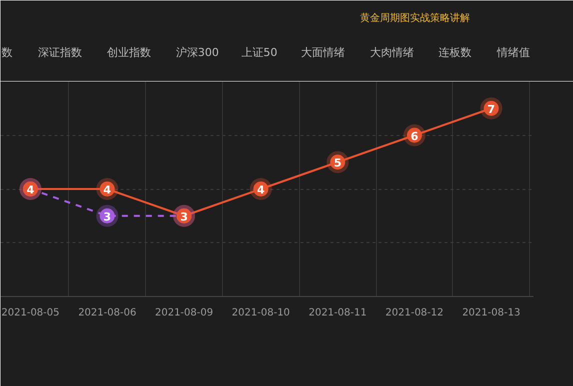  What do you see at coordinates (197, 52) in the screenshot?
I see `text: 沪深300` at bounding box center [197, 52].